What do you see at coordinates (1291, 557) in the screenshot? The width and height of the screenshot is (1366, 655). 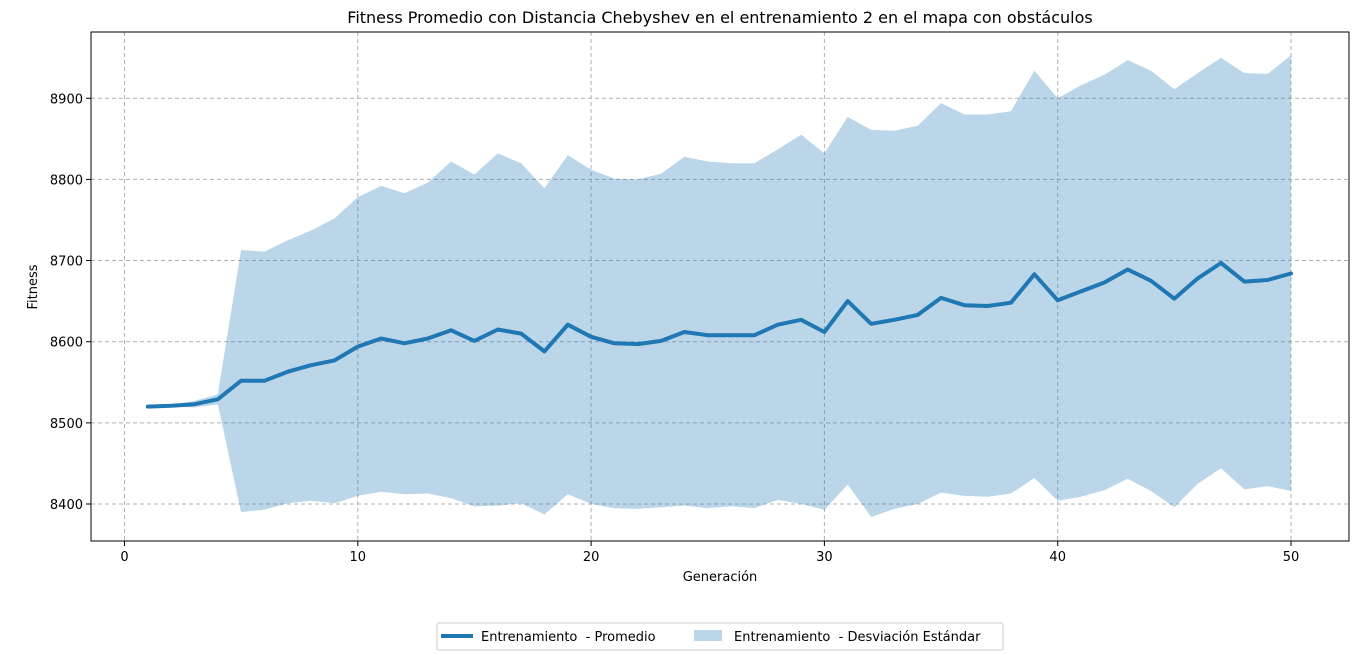 I see `x-tick-label: 50` at bounding box center [1291, 557].